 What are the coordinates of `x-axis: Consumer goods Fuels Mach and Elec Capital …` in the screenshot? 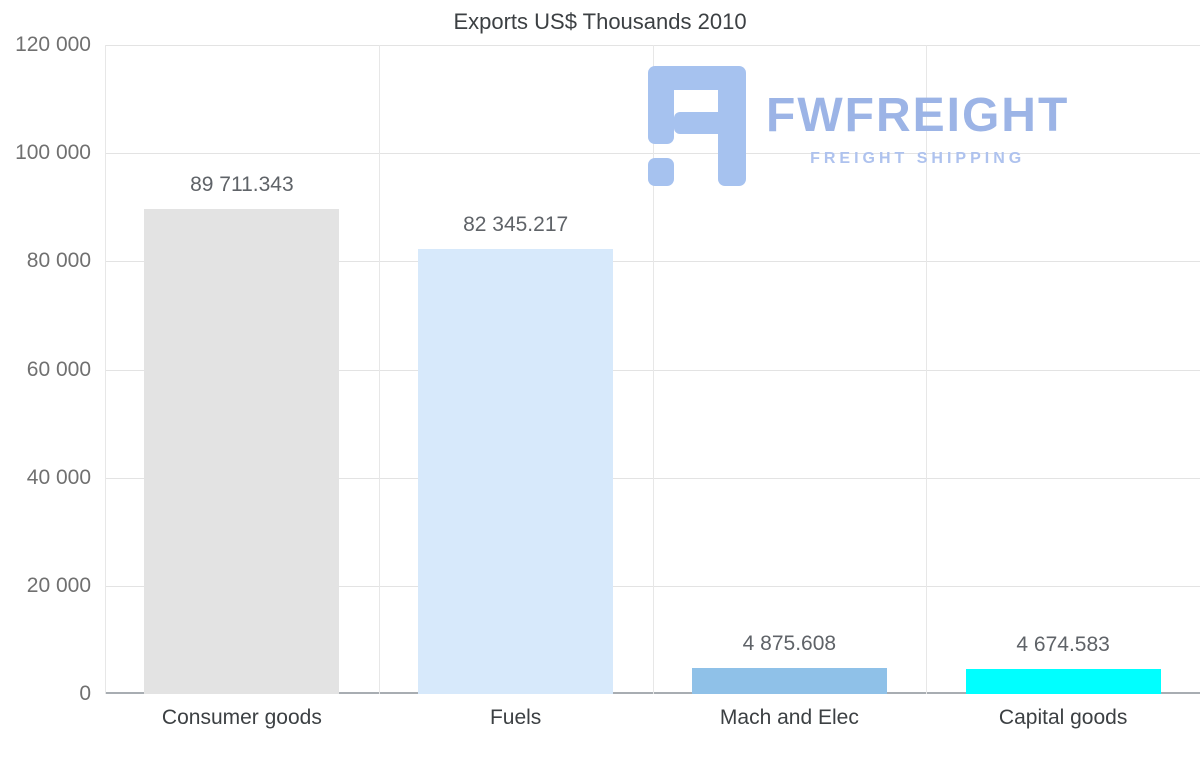 It's located at (652, 726).